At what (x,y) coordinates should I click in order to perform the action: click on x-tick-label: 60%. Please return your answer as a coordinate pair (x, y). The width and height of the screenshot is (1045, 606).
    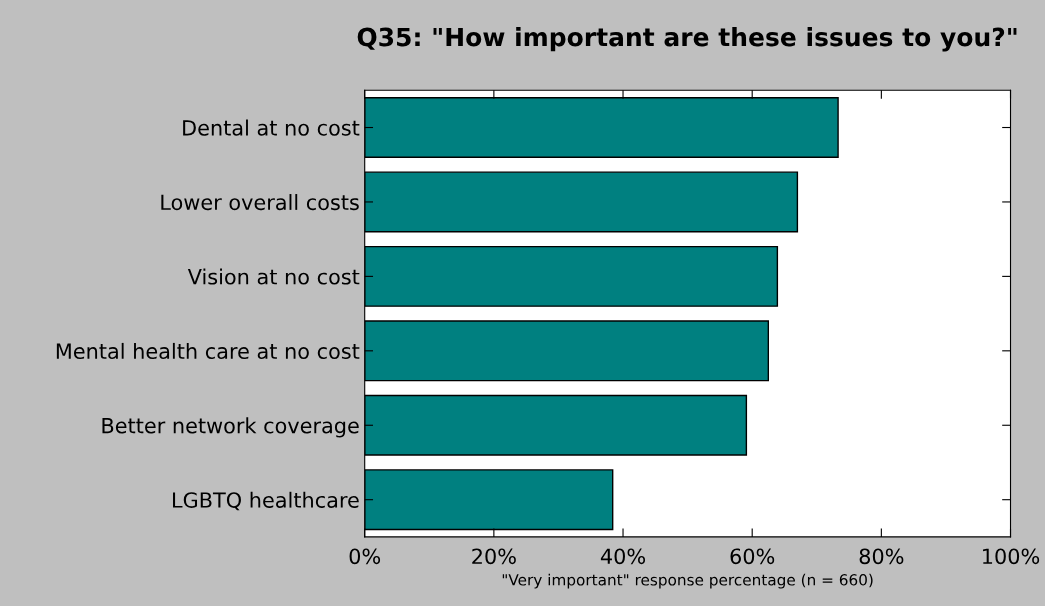
    Looking at the image, I should click on (752, 556).